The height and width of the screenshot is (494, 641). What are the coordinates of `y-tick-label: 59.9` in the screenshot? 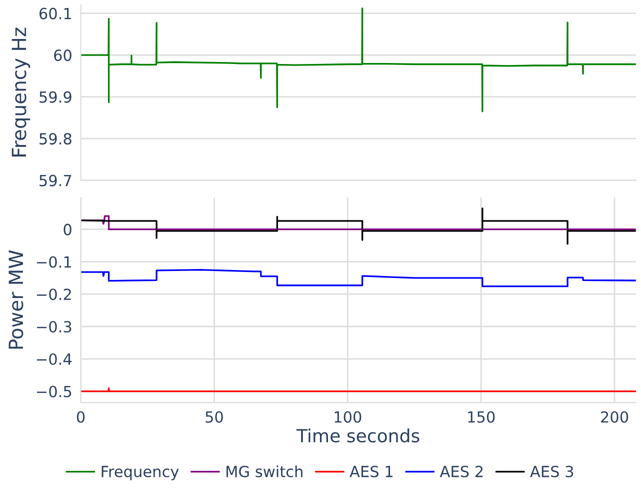 It's located at (56, 97).